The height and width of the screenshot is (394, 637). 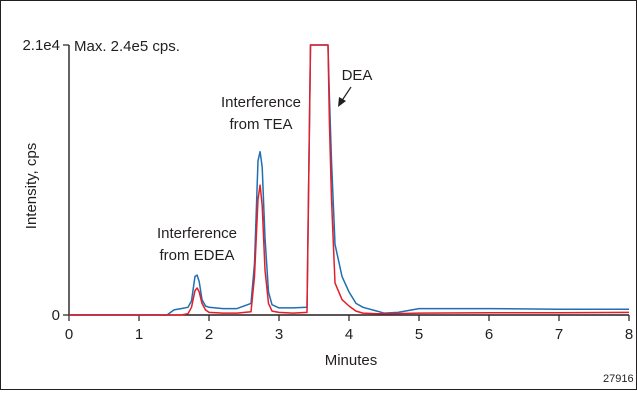 What do you see at coordinates (357, 75) in the screenshot?
I see `annotation-dea-label: DEA` at bounding box center [357, 75].